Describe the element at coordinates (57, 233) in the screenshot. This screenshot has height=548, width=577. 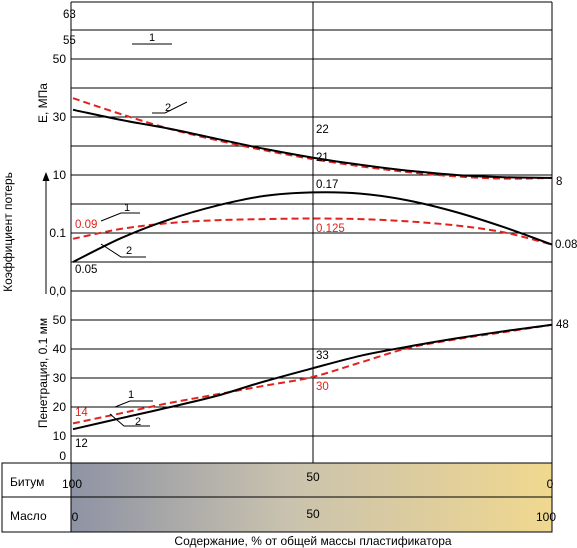
I see `y-tick-label: 0.1` at that location.